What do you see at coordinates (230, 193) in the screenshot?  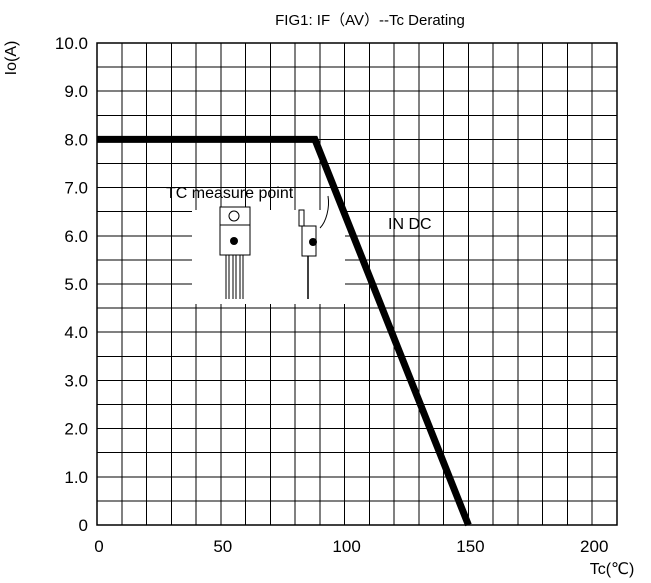 I see `tc-measure-point-label: TC measure point` at bounding box center [230, 193].